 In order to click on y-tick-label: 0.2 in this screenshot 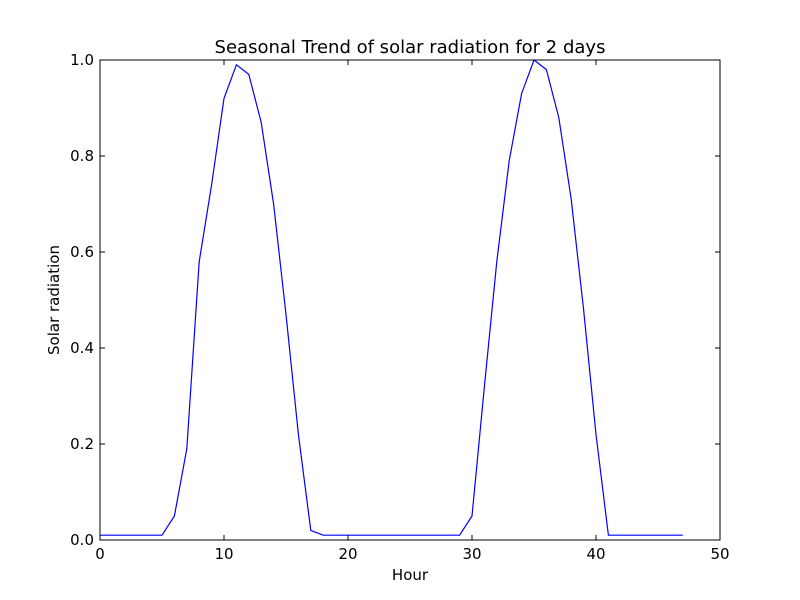, I will do `click(82, 444)`.